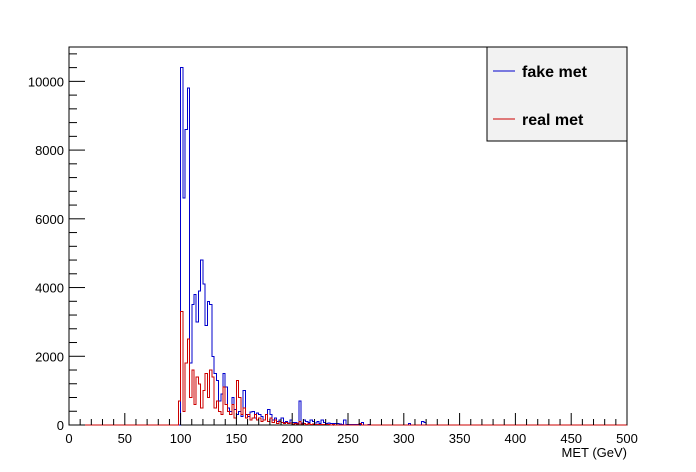 This screenshot has height=472, width=696. What do you see at coordinates (49, 288) in the screenshot?
I see `y-tick-label: 4000` at bounding box center [49, 288].